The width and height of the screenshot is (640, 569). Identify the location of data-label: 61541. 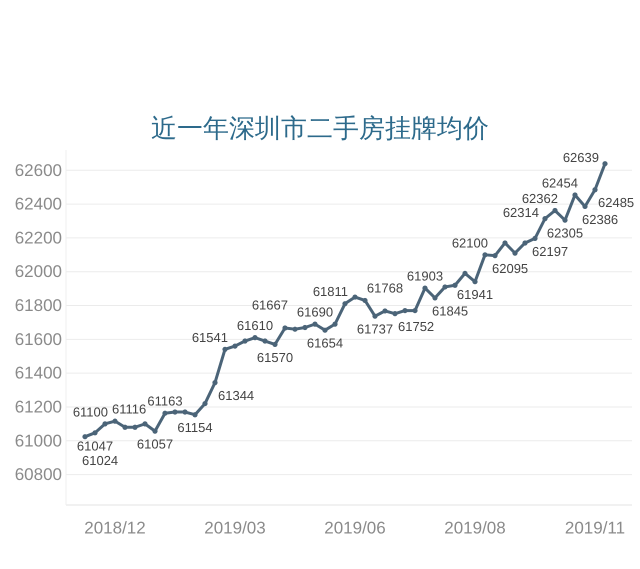
(210, 337).